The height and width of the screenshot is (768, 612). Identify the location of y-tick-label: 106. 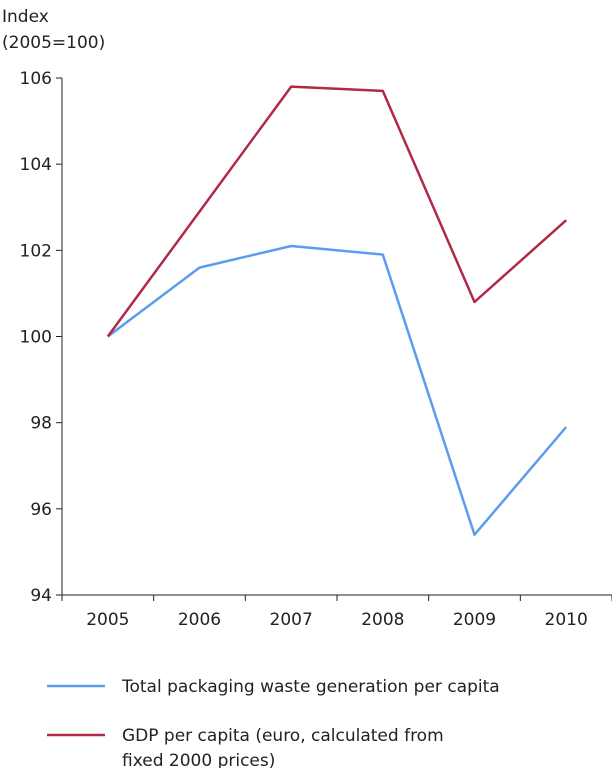
(36, 79).